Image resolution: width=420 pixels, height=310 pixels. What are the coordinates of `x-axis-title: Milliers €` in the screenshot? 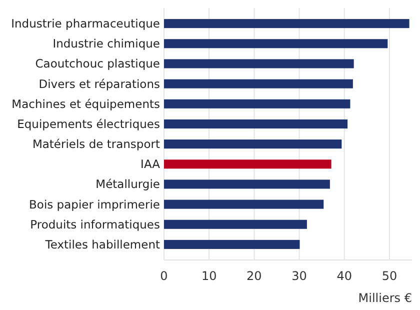 It's located at (385, 298).